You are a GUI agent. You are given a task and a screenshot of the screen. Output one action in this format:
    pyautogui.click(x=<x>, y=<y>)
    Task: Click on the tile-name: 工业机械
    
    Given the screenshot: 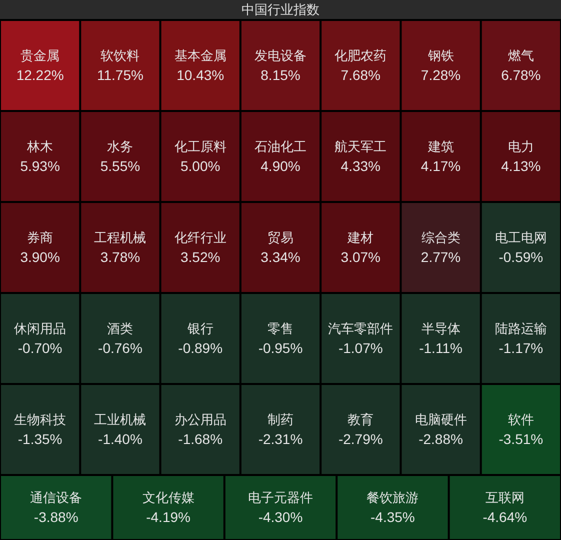 What is the action you would take?
    pyautogui.click(x=120, y=419)
    